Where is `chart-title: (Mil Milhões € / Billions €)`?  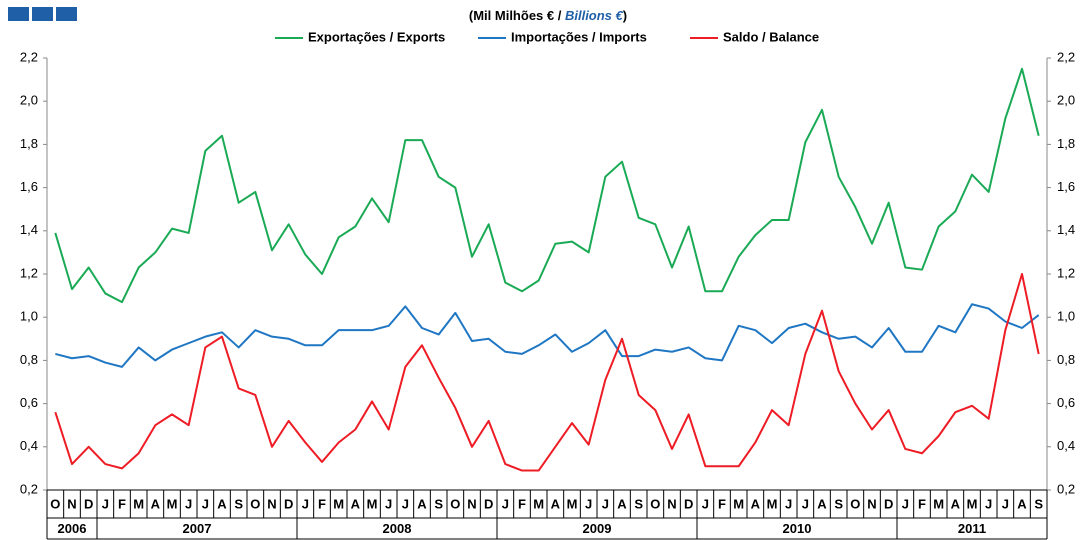
chart-title: (Mil Milhões € / Billions €) is located at coordinates (548, 15).